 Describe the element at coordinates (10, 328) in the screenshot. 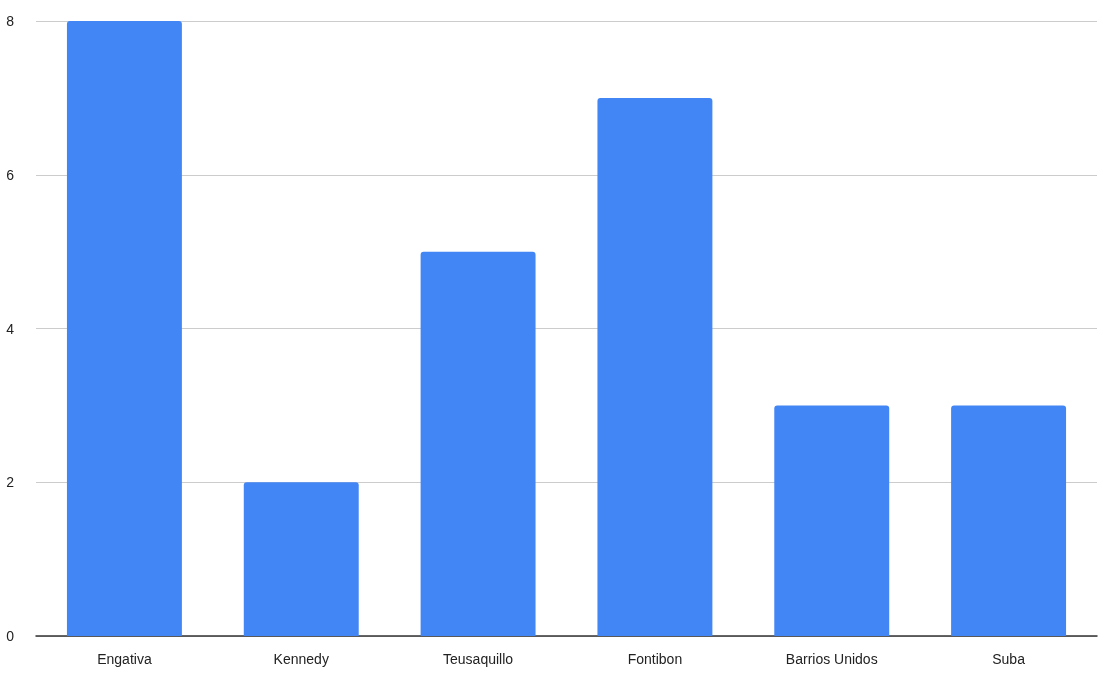

I see `y-tick-label: 4` at that location.